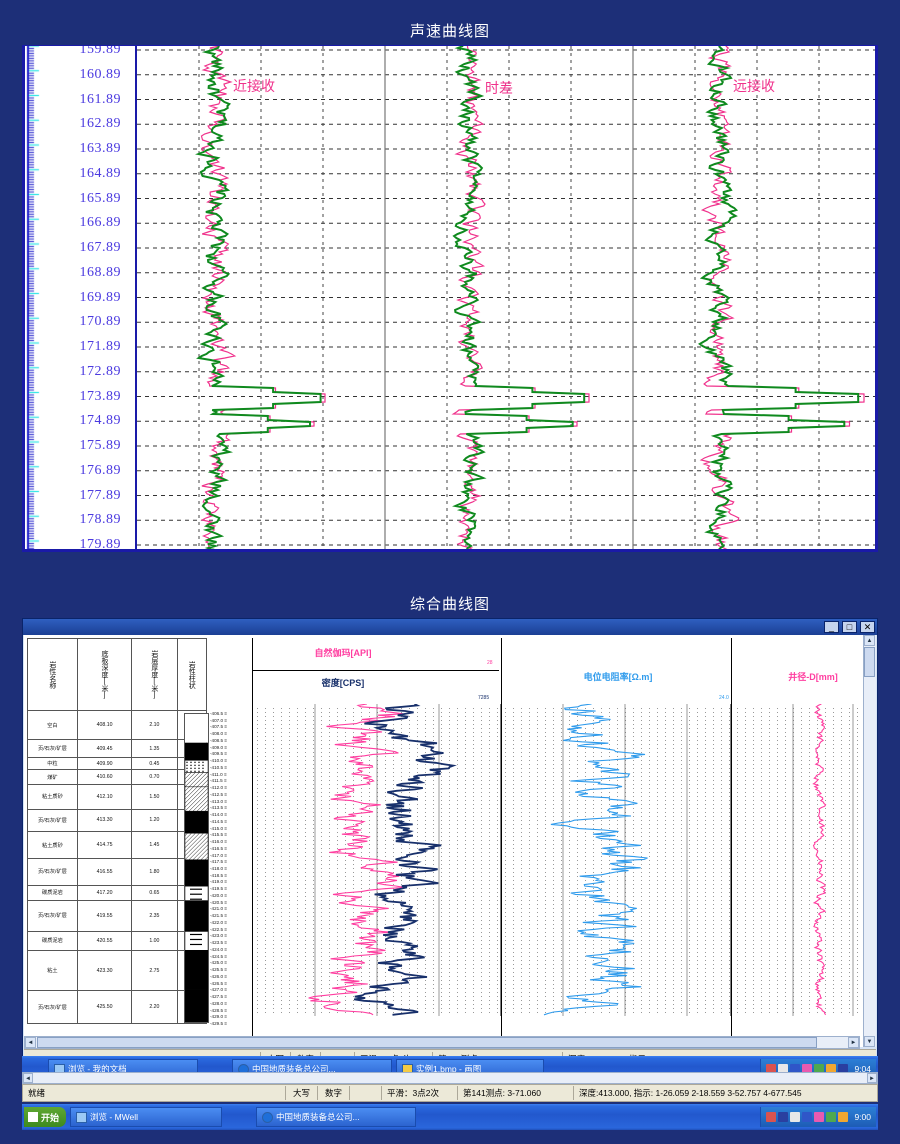 This screenshot has width=900, height=1144. I want to click on scale-resistivity-max: 24.0, so click(724, 698).